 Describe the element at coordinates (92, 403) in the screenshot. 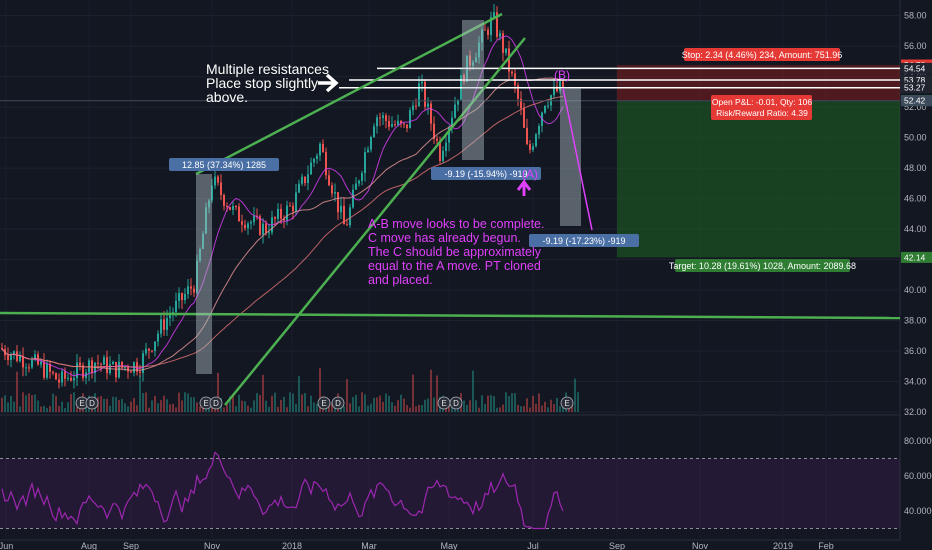

I see `dividend-marker: D` at that location.